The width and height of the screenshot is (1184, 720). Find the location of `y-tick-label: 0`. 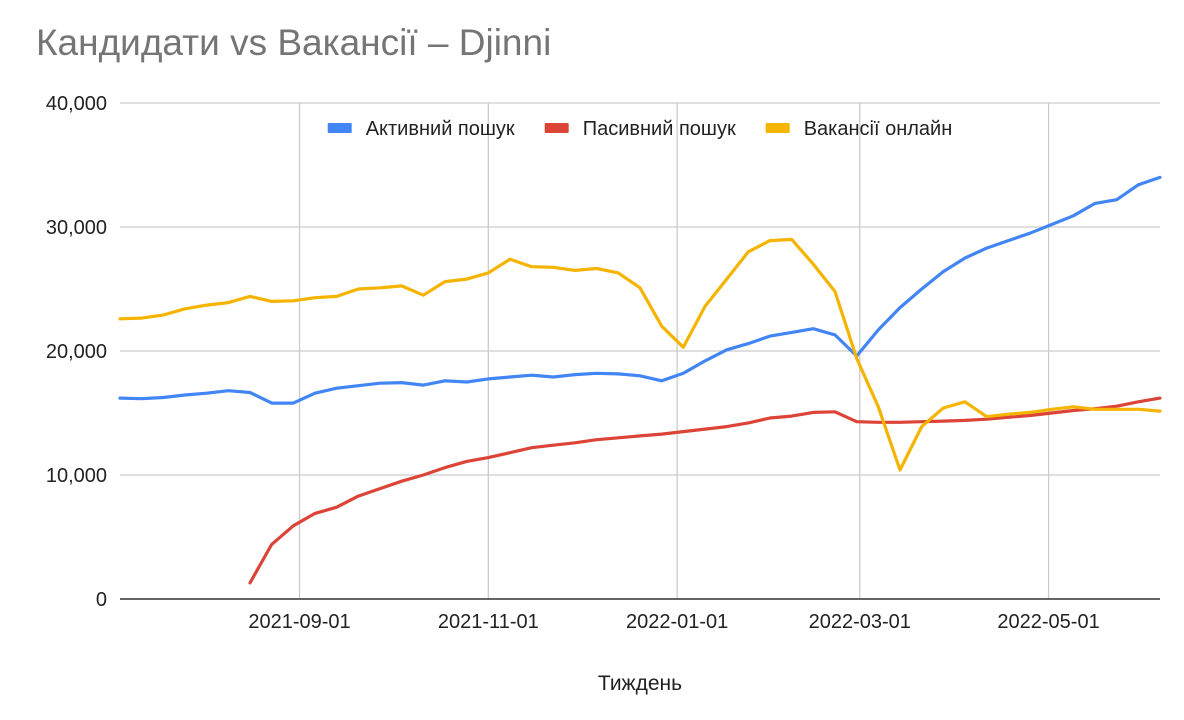

y-tick-label: 0 is located at coordinates (101, 600).